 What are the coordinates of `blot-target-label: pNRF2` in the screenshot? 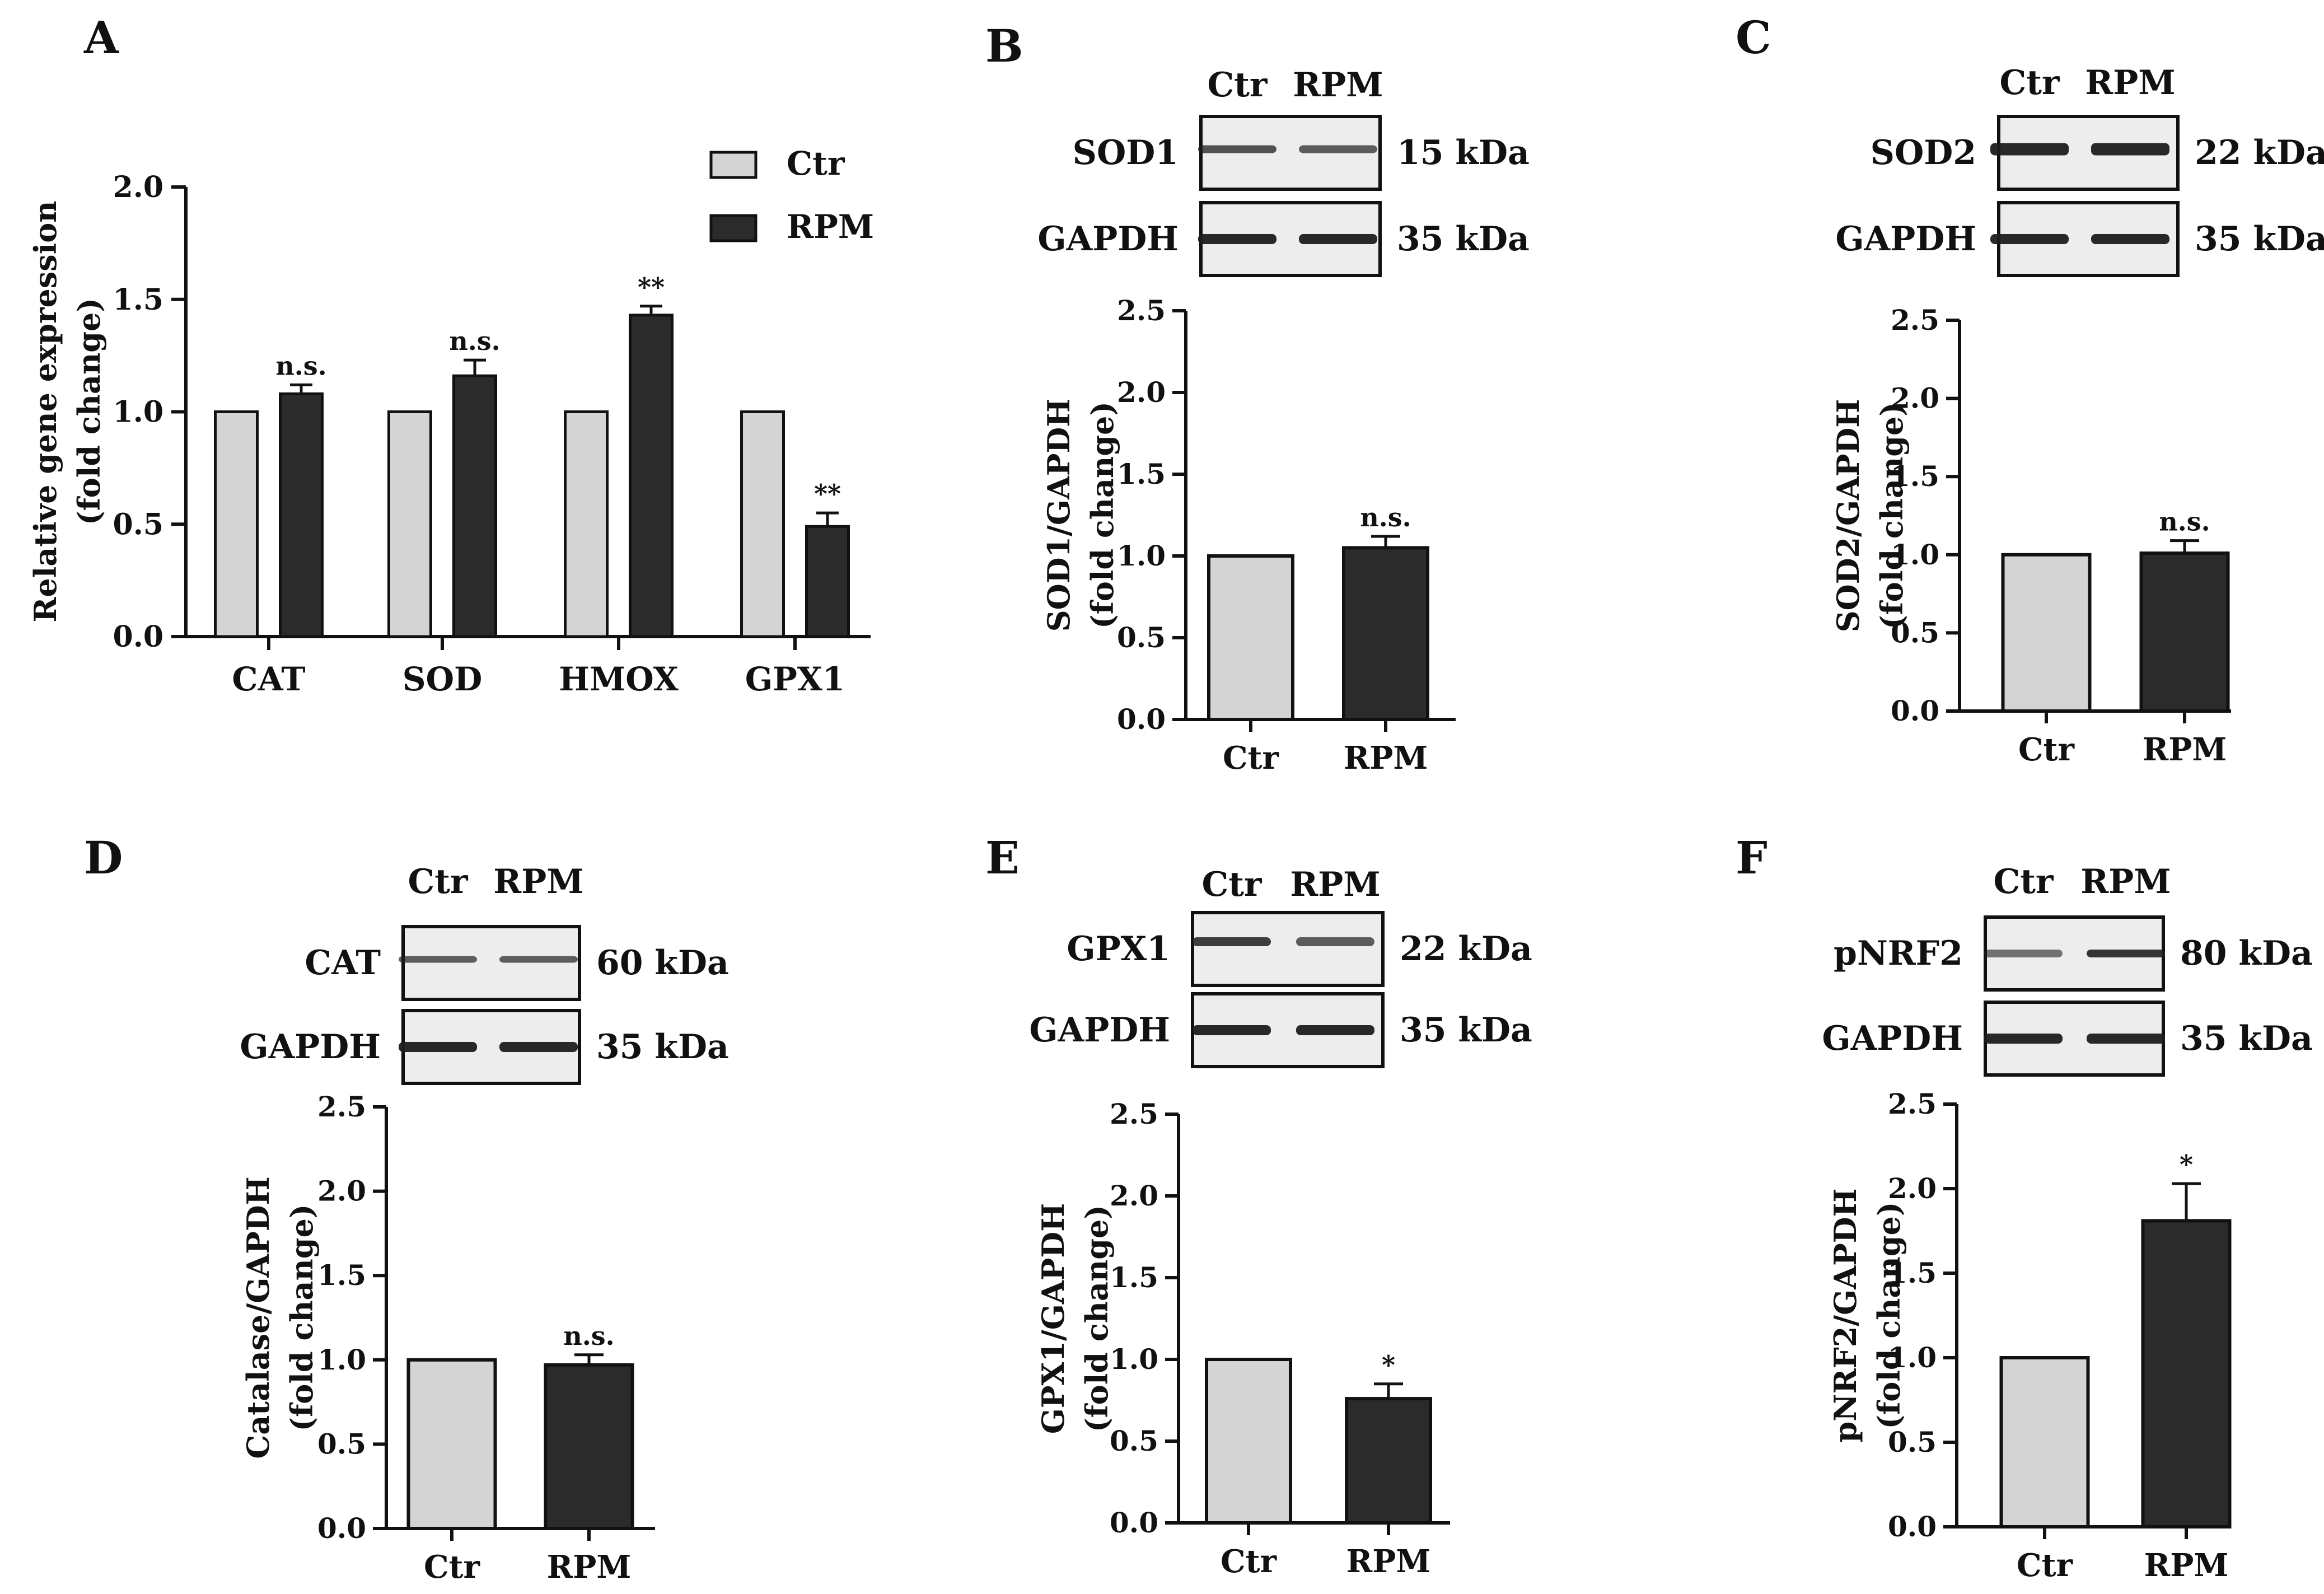 It's located at (1898, 954).